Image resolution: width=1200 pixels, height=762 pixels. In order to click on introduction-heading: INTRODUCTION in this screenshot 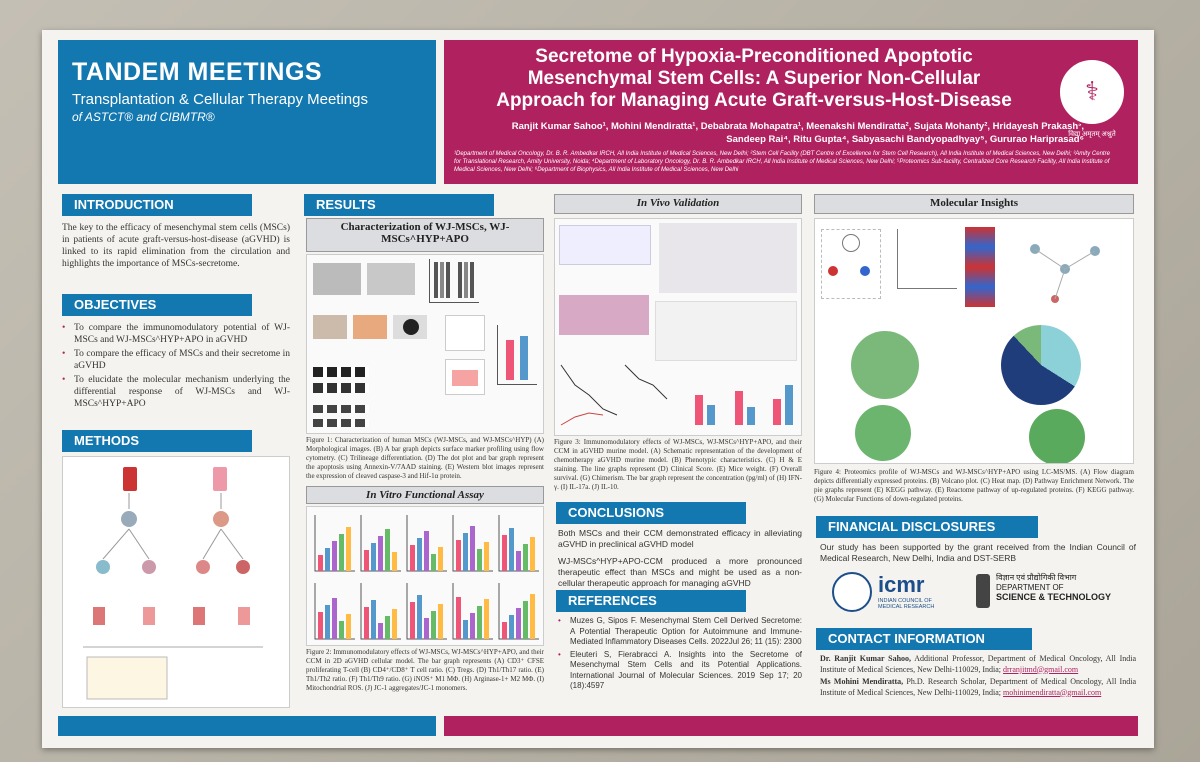, I will do `click(157, 205)`.